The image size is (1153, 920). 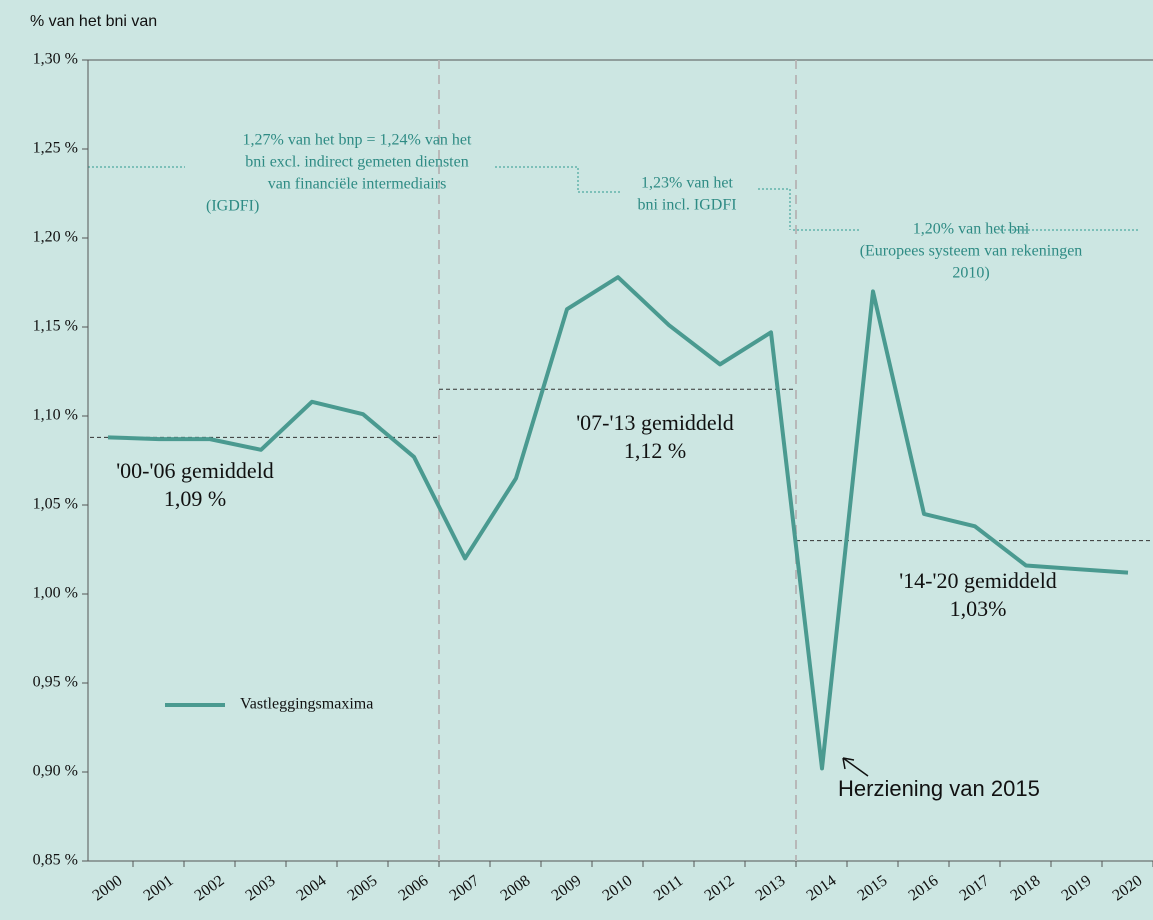 What do you see at coordinates (55, 237) in the screenshot?
I see `y-tick-label: 1,20 %` at bounding box center [55, 237].